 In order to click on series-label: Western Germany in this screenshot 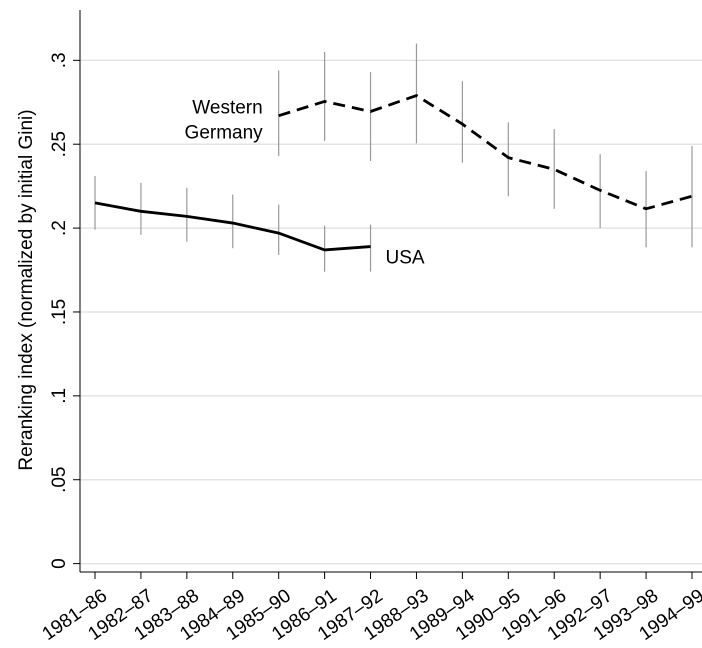, I will do `click(224, 121)`.